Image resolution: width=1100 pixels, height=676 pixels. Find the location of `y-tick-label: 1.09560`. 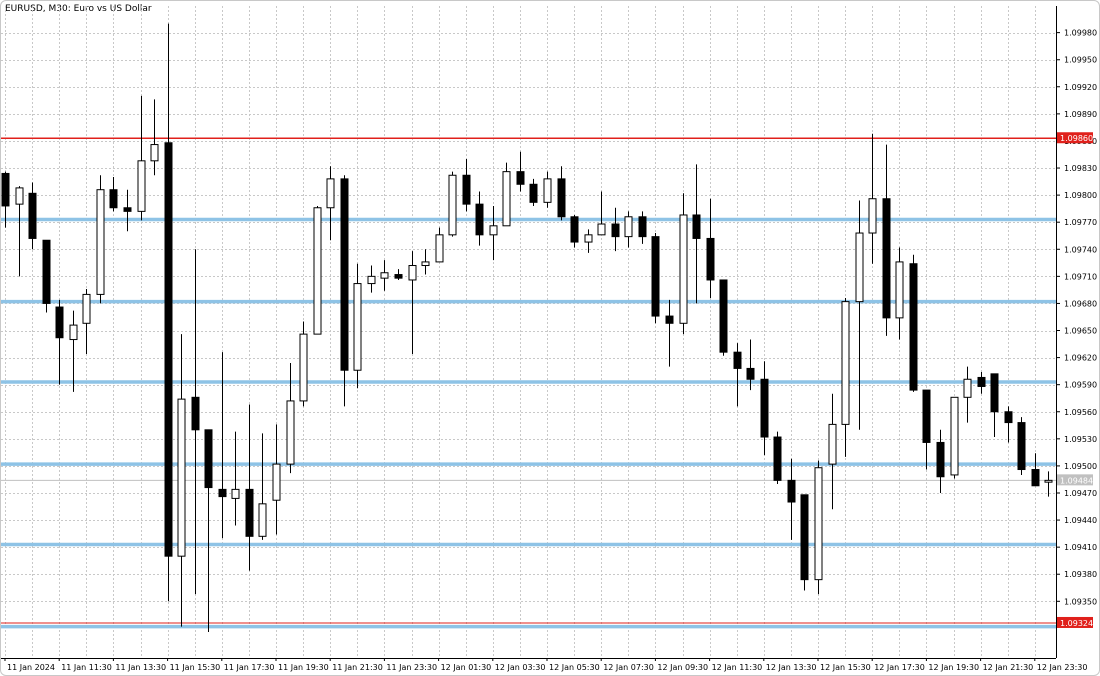

y-tick-label: 1.09560 is located at coordinates (1080, 412).